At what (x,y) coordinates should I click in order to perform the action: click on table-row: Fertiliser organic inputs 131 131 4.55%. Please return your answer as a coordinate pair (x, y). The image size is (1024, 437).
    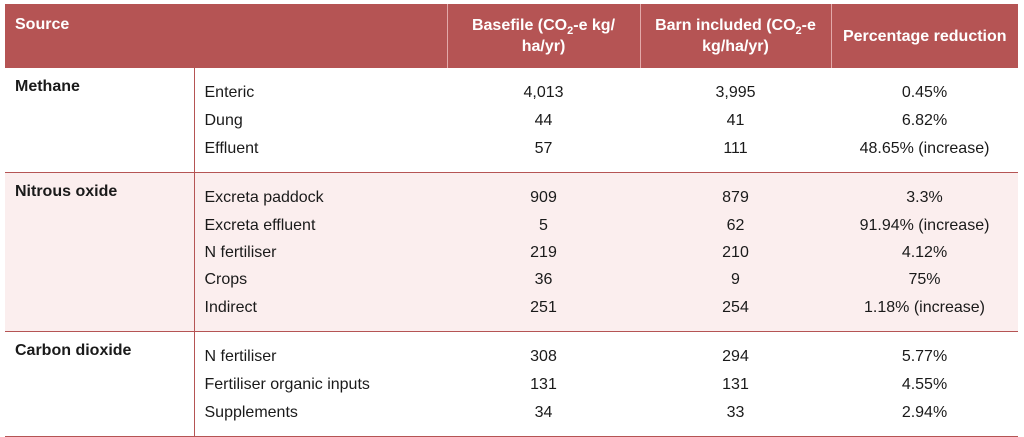
    Looking at the image, I should click on (511, 384).